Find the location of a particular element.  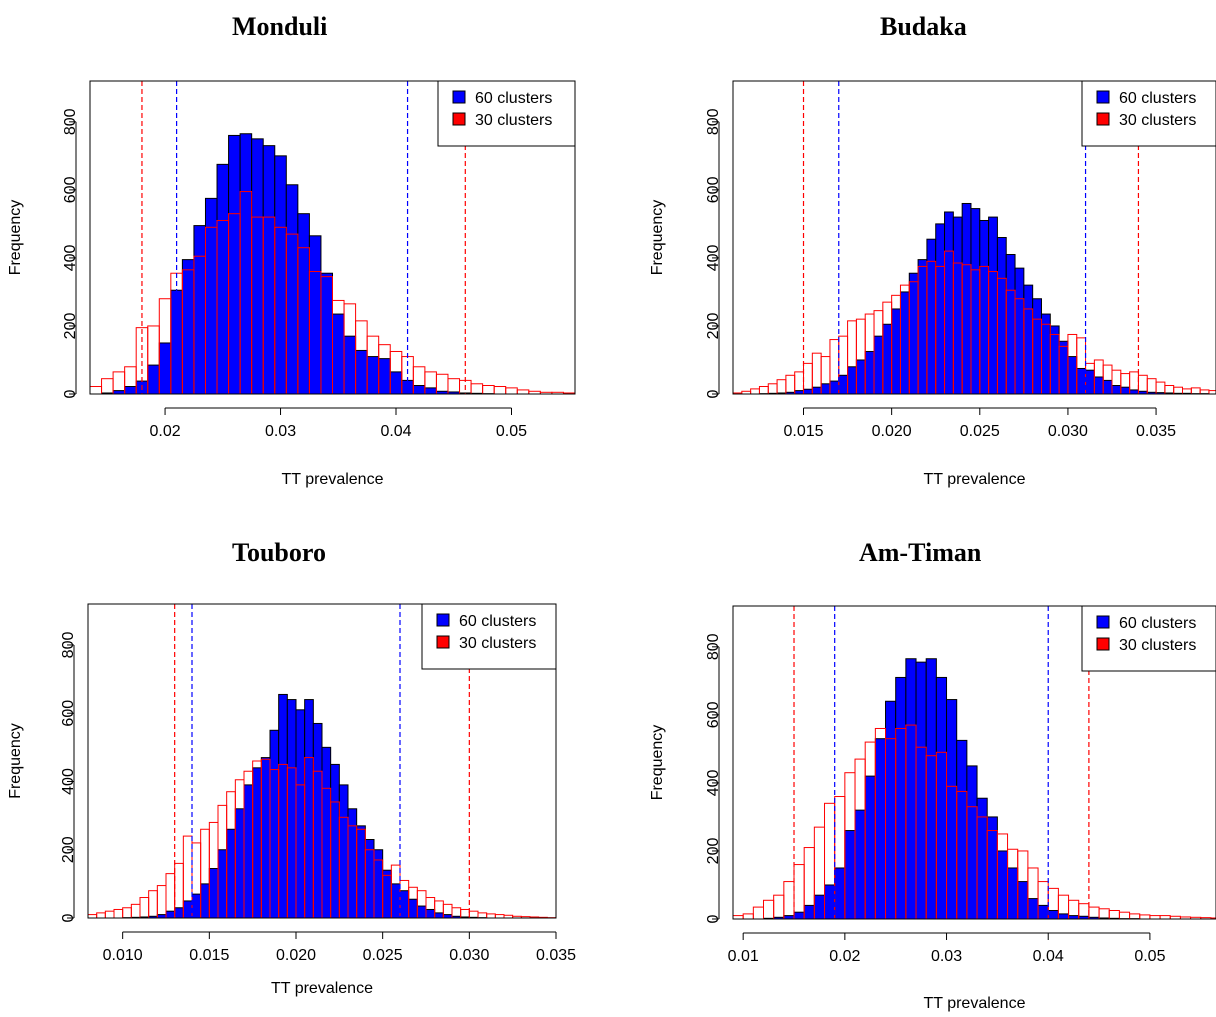

chart-title: Budaka is located at coordinates (923, 26).